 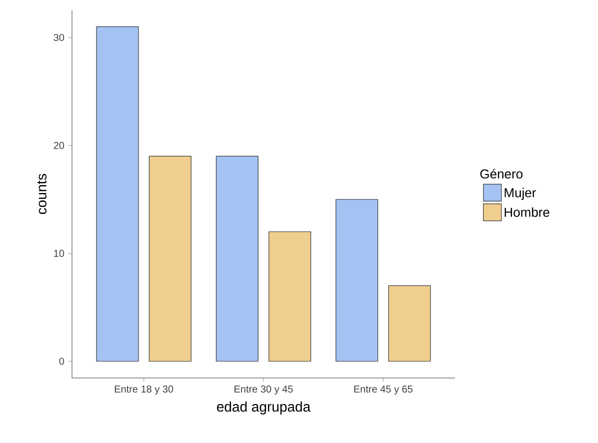 I want to click on legend-label: Mujer, so click(x=520, y=194).